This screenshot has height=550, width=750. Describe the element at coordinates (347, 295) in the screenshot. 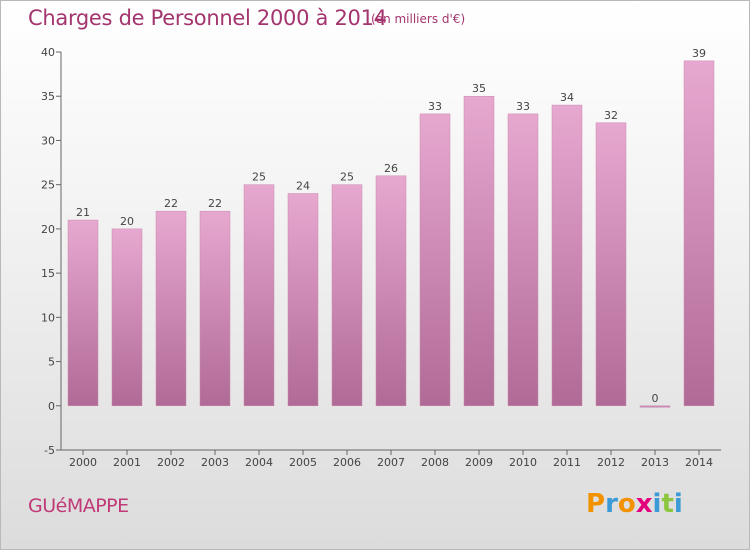

I see `bar-2006` at that location.